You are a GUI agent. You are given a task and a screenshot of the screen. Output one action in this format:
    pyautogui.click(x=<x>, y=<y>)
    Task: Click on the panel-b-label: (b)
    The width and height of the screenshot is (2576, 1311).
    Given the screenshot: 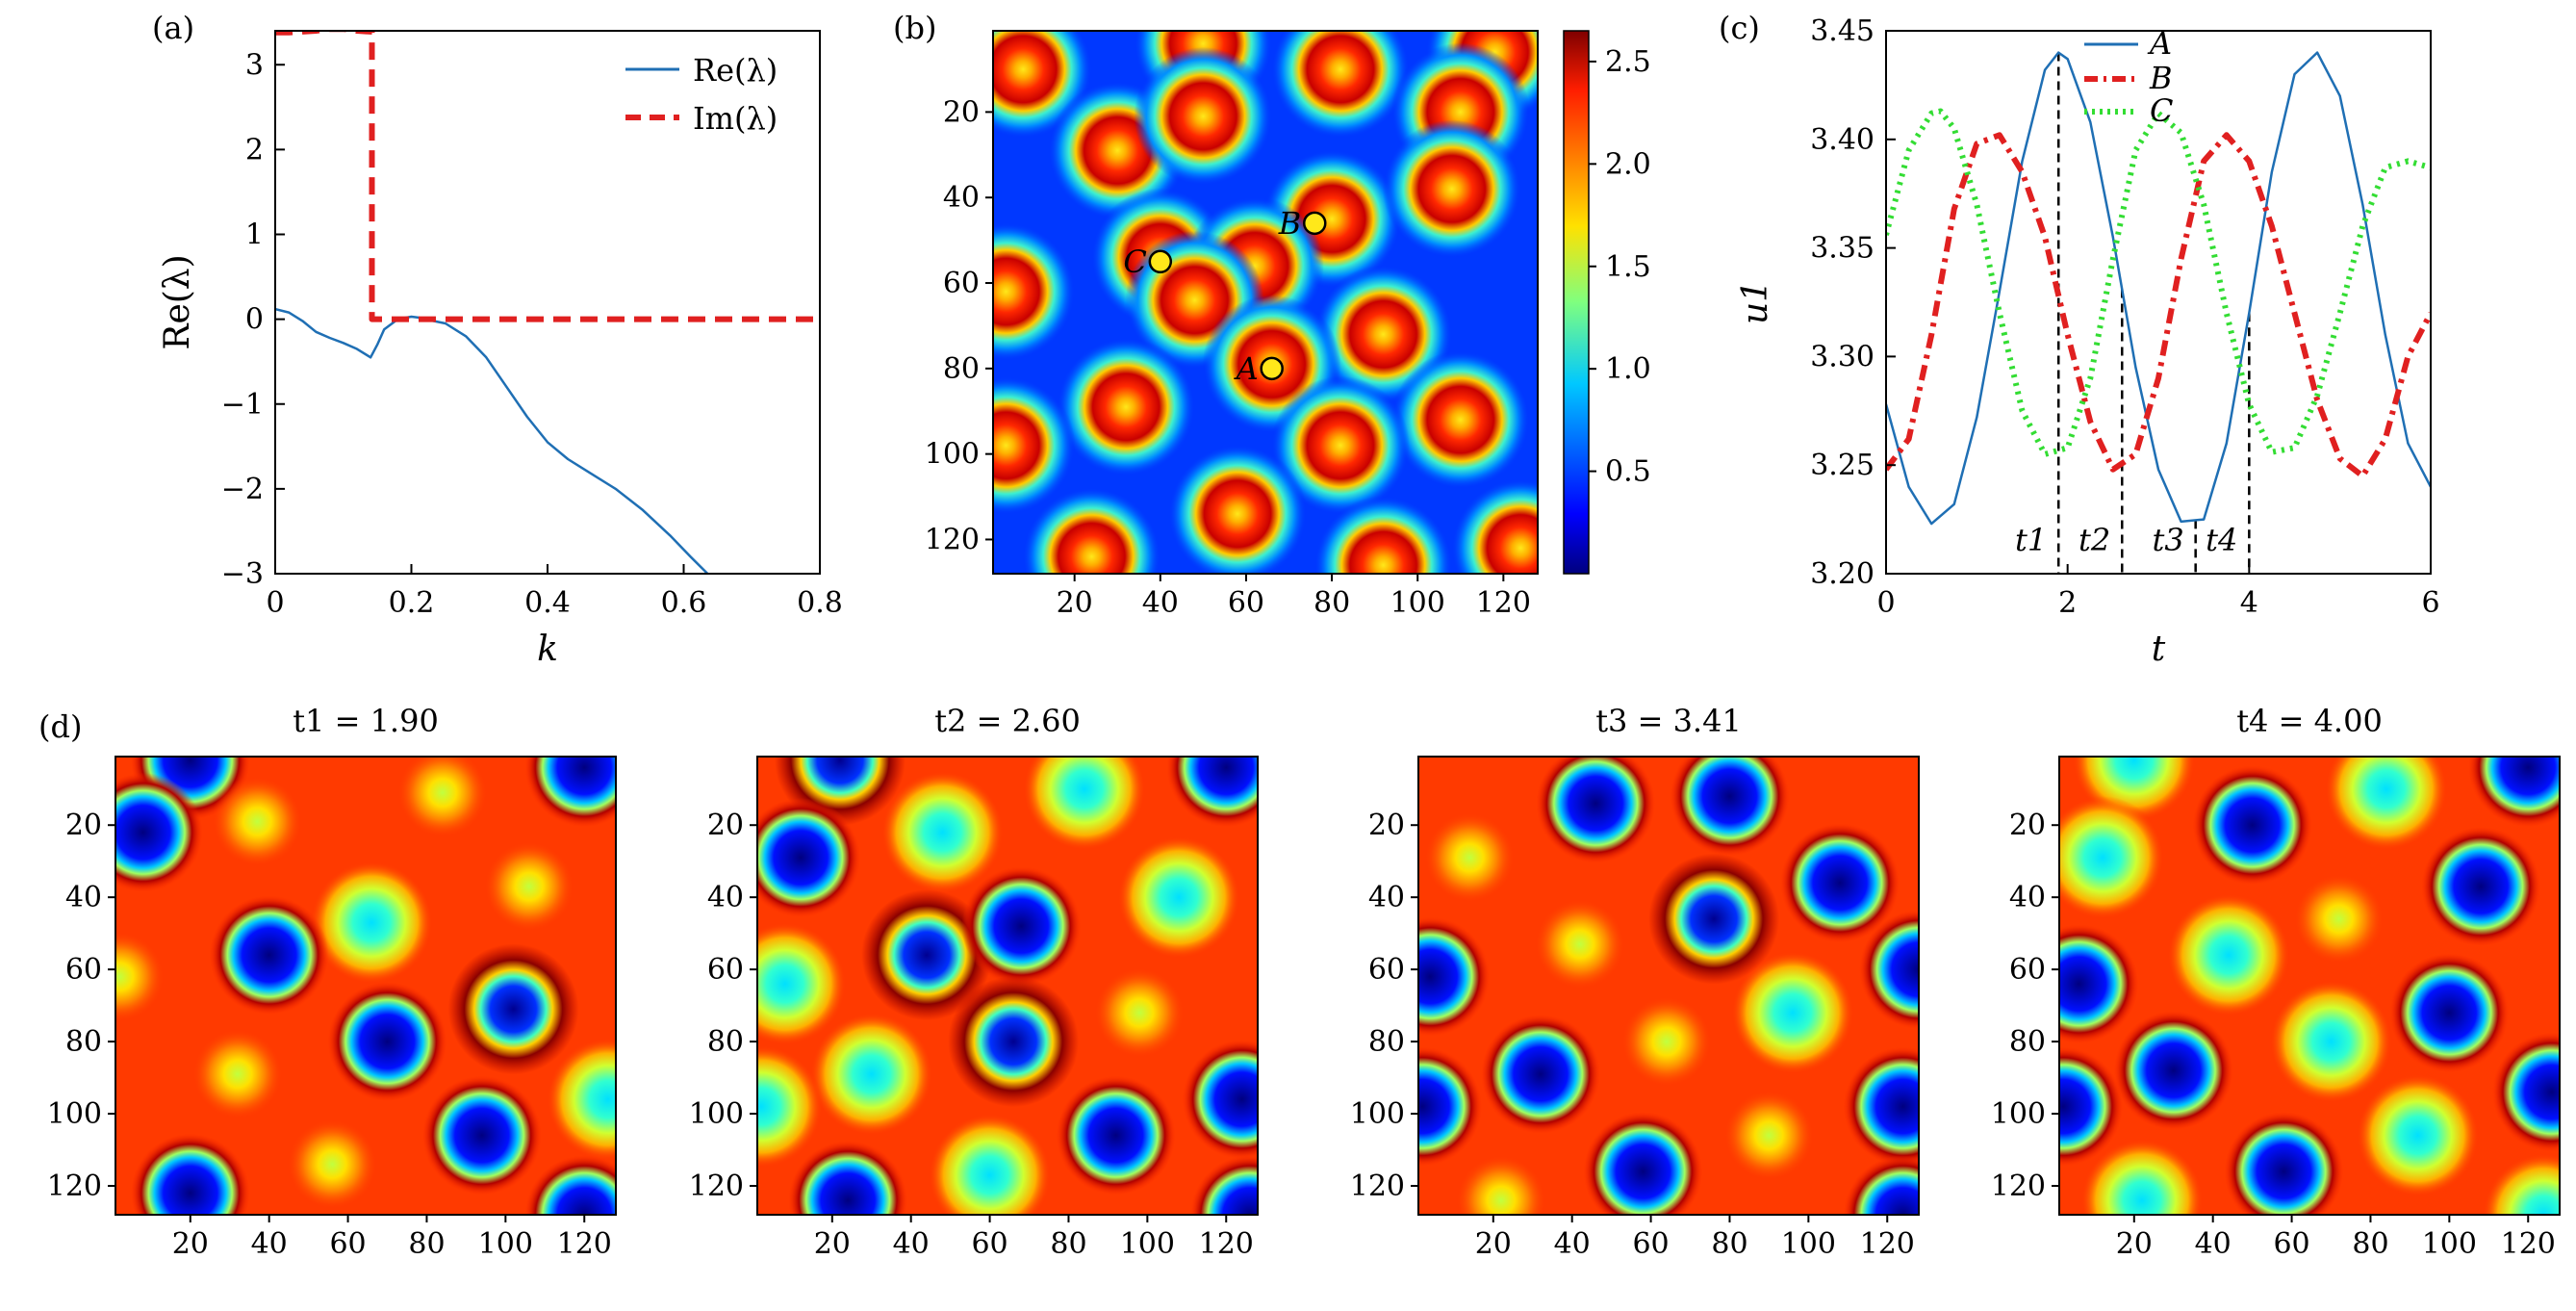 What is the action you would take?
    pyautogui.click(x=914, y=28)
    